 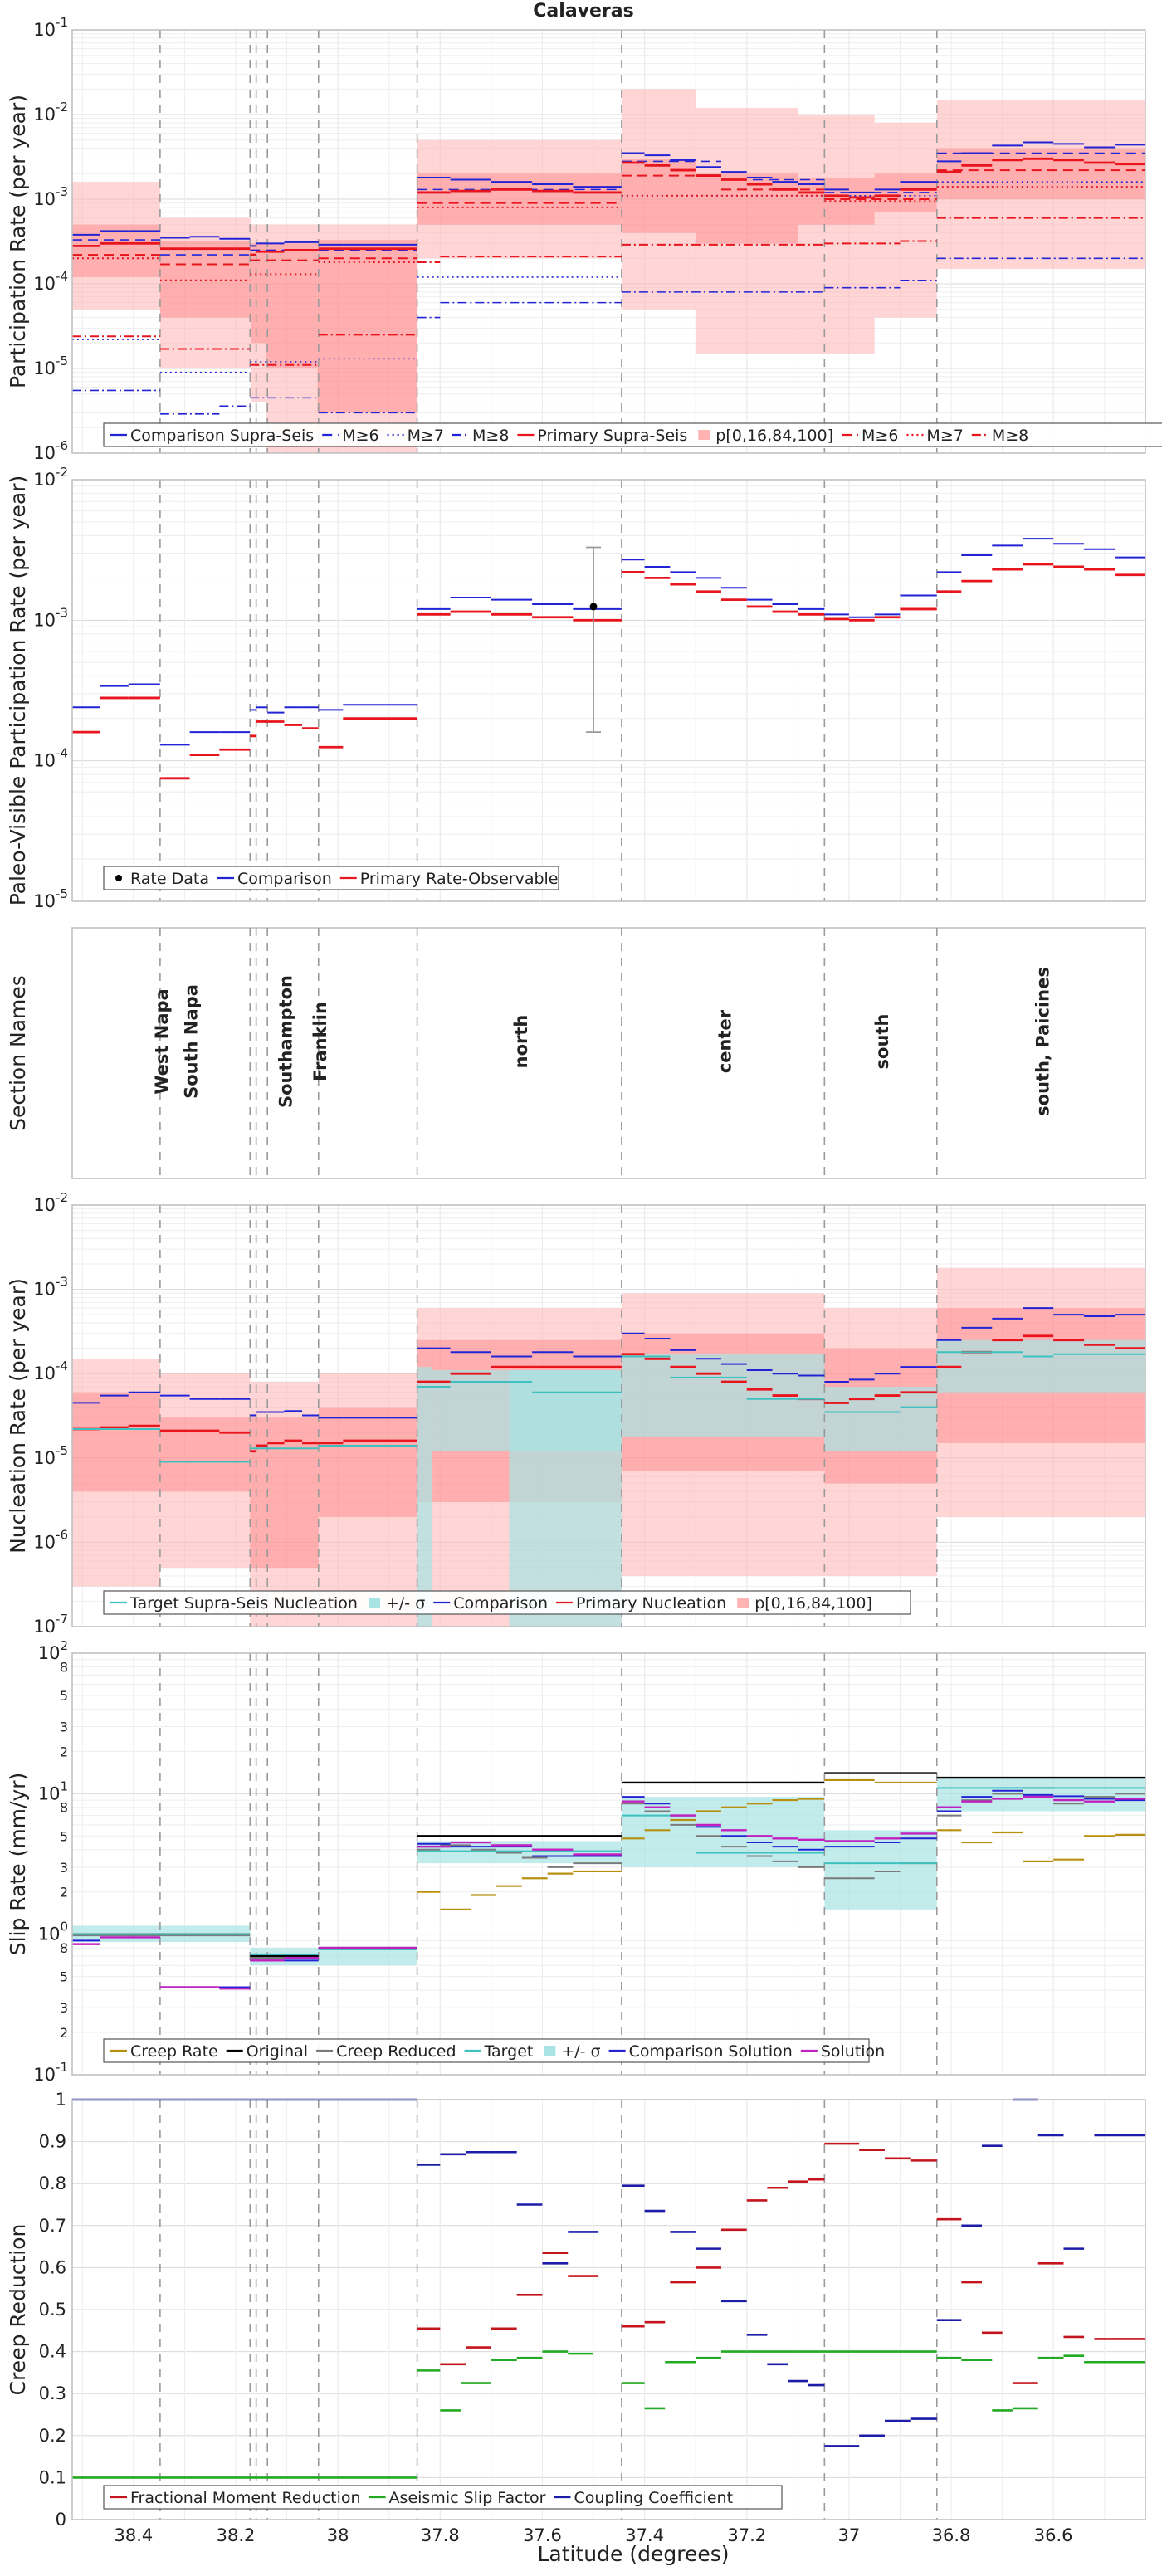 What do you see at coordinates (62, 23) in the screenshot?
I see `y-tick-exponent: -1` at bounding box center [62, 23].